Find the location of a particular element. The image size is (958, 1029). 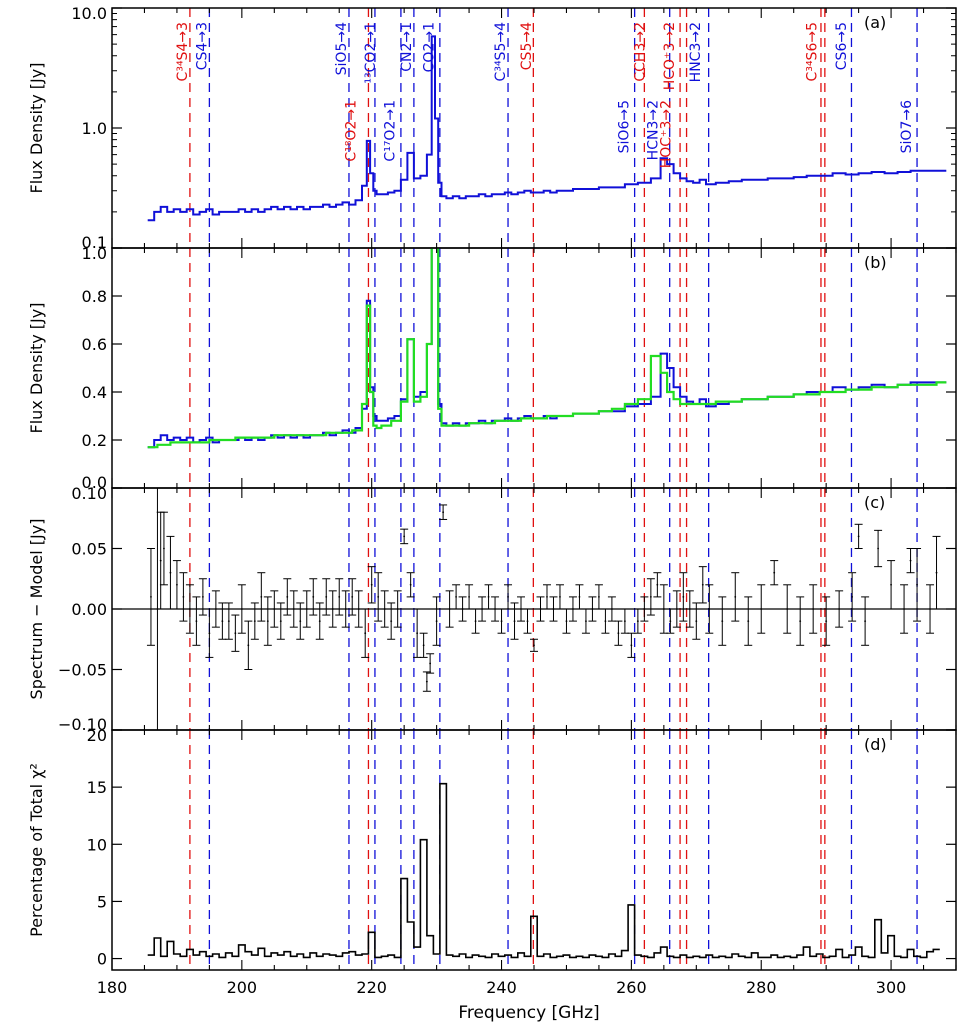

transition-label: CCH3→2 is located at coordinates (641, 52).